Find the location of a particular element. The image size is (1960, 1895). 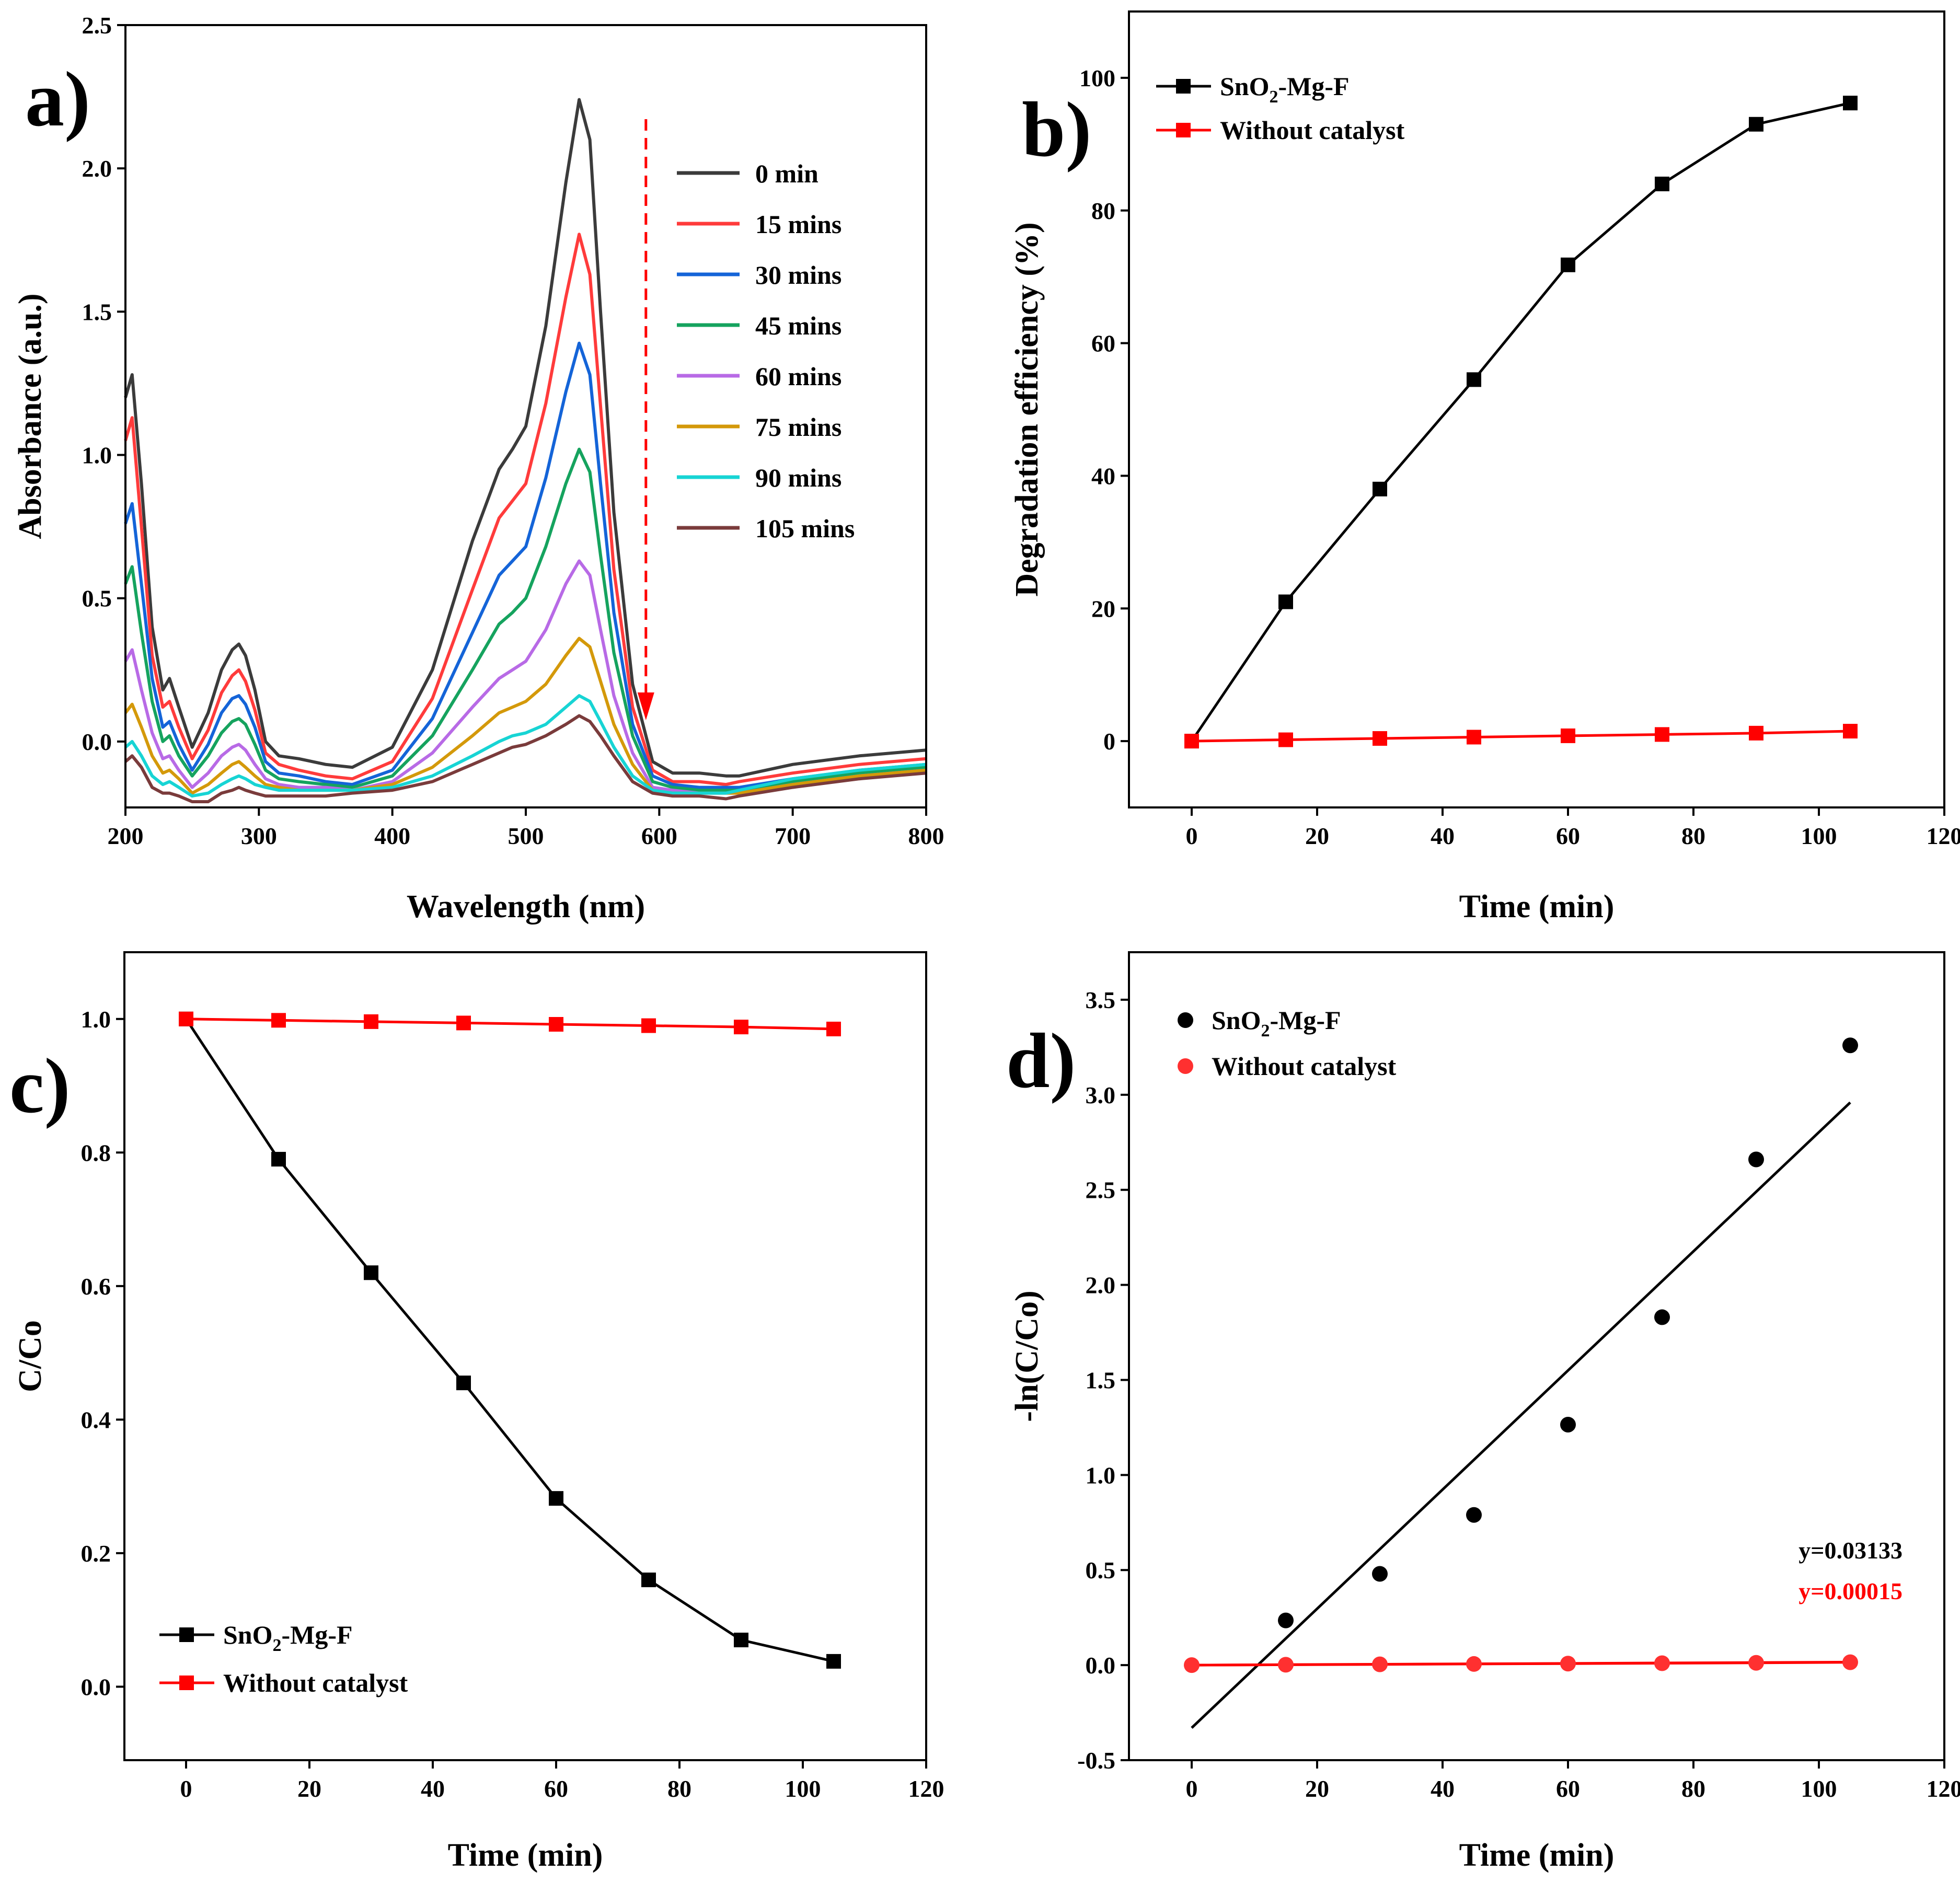

legend-label-15-mins: 15 mins is located at coordinates (798, 225).